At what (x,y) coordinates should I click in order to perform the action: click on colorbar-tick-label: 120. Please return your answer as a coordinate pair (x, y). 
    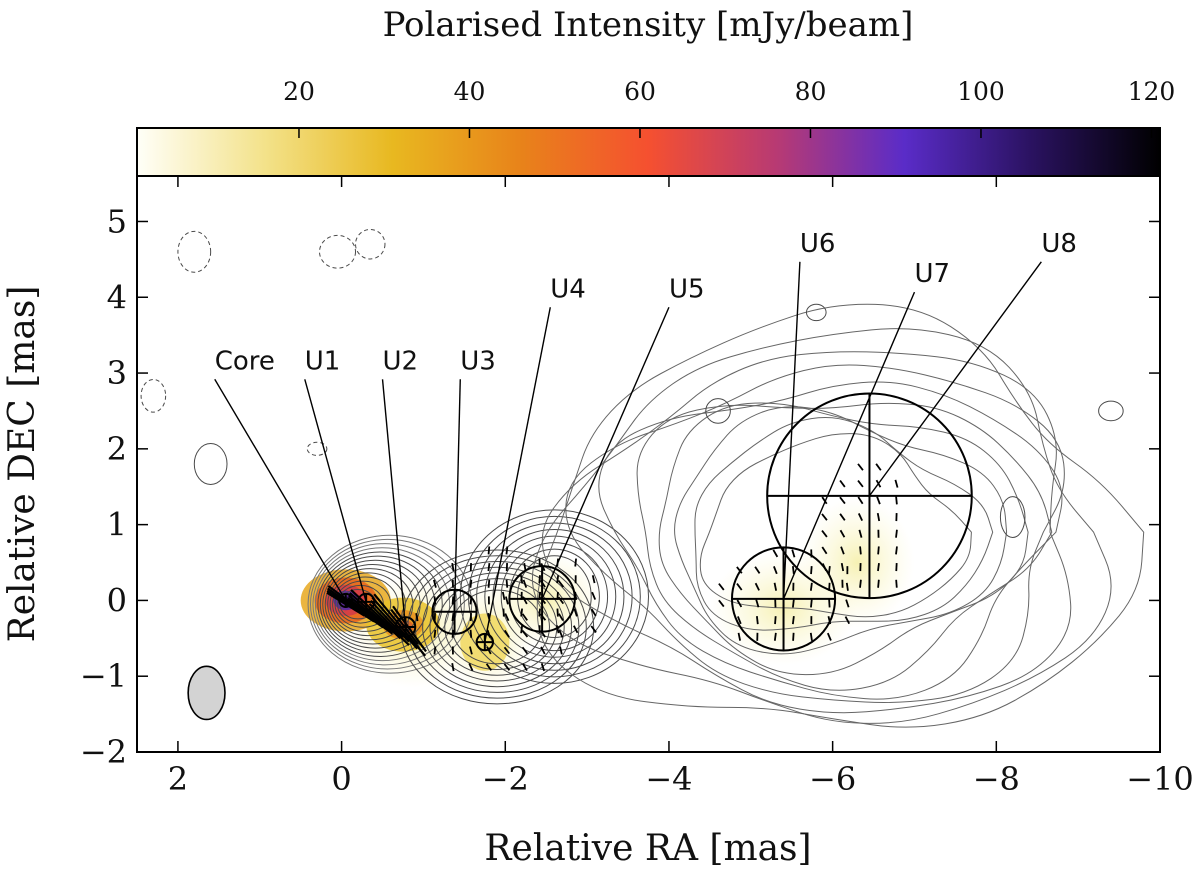
    Looking at the image, I should click on (1152, 91).